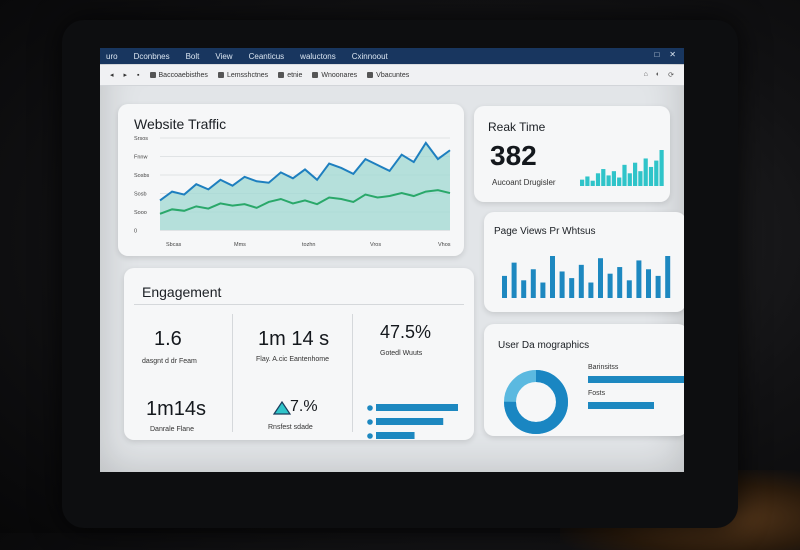 This screenshot has width=800, height=550. What do you see at coordinates (401, 353) in the screenshot?
I see `stat-label: Gotedl Wuuts` at bounding box center [401, 353].